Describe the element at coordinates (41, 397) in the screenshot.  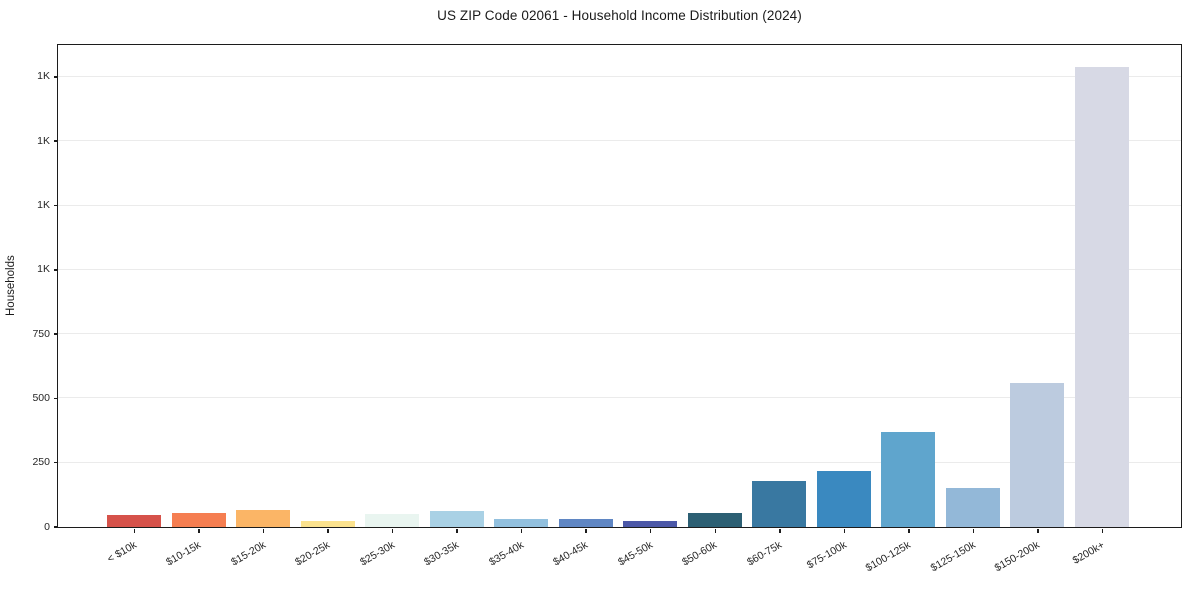
I see `ytick-label-500: 500` at that location.